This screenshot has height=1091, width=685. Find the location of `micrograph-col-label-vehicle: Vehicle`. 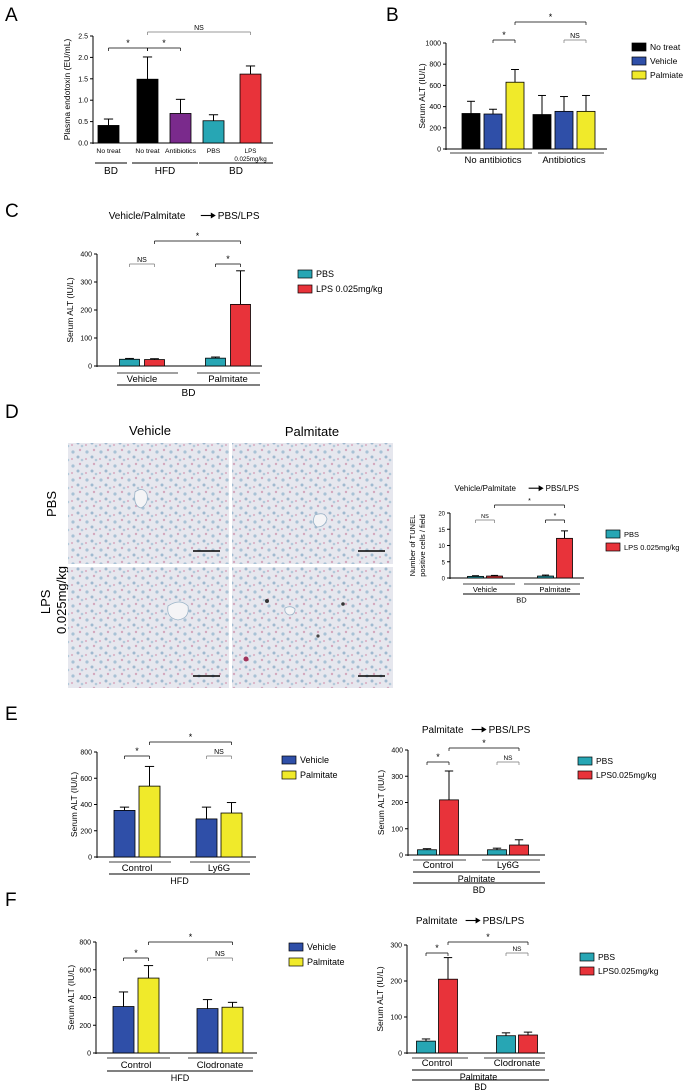

micrograph-col-label-vehicle: Vehicle is located at coordinates (150, 430).